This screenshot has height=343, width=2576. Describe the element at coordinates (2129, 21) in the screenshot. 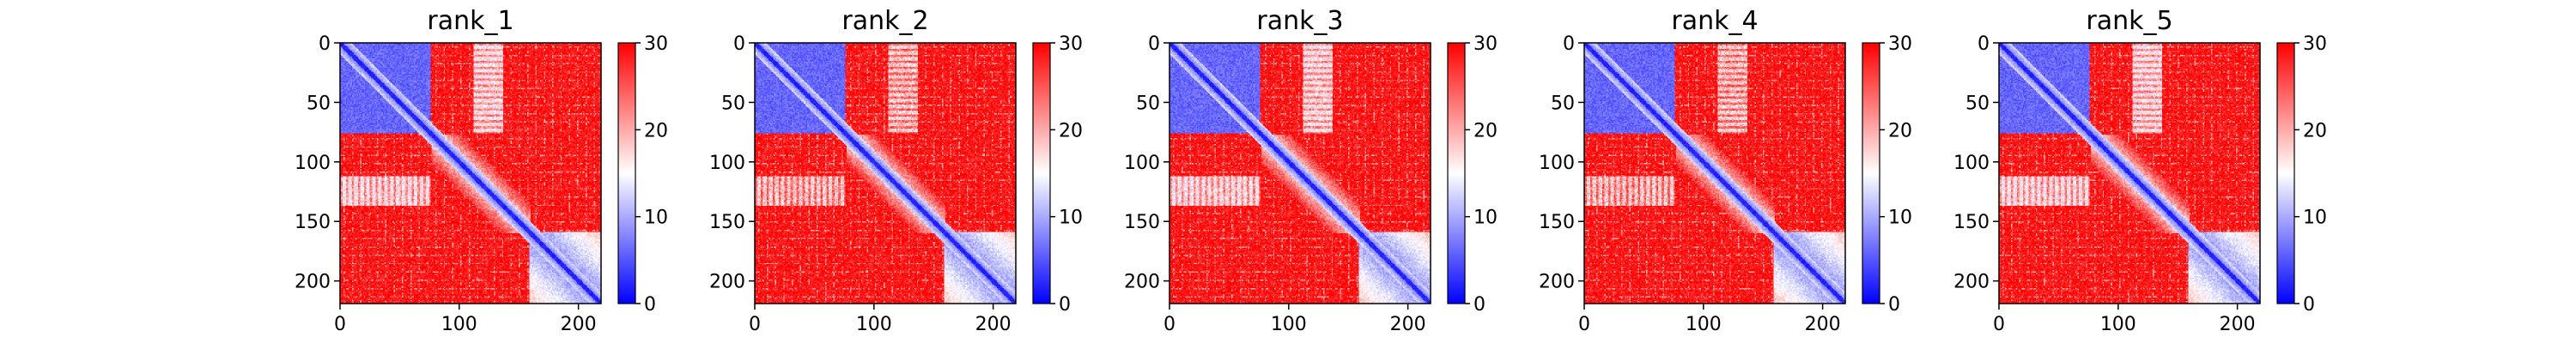

I see `panel-title: rank_5` at that location.